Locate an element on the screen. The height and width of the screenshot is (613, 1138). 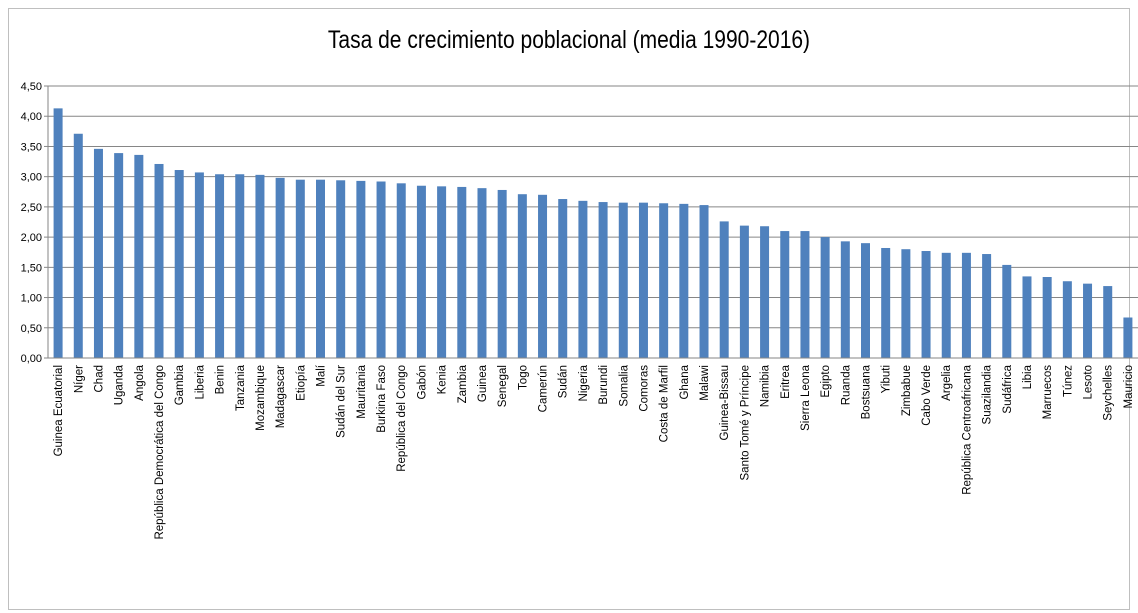
x-tick-label: Ghana is located at coordinates (685, 381).